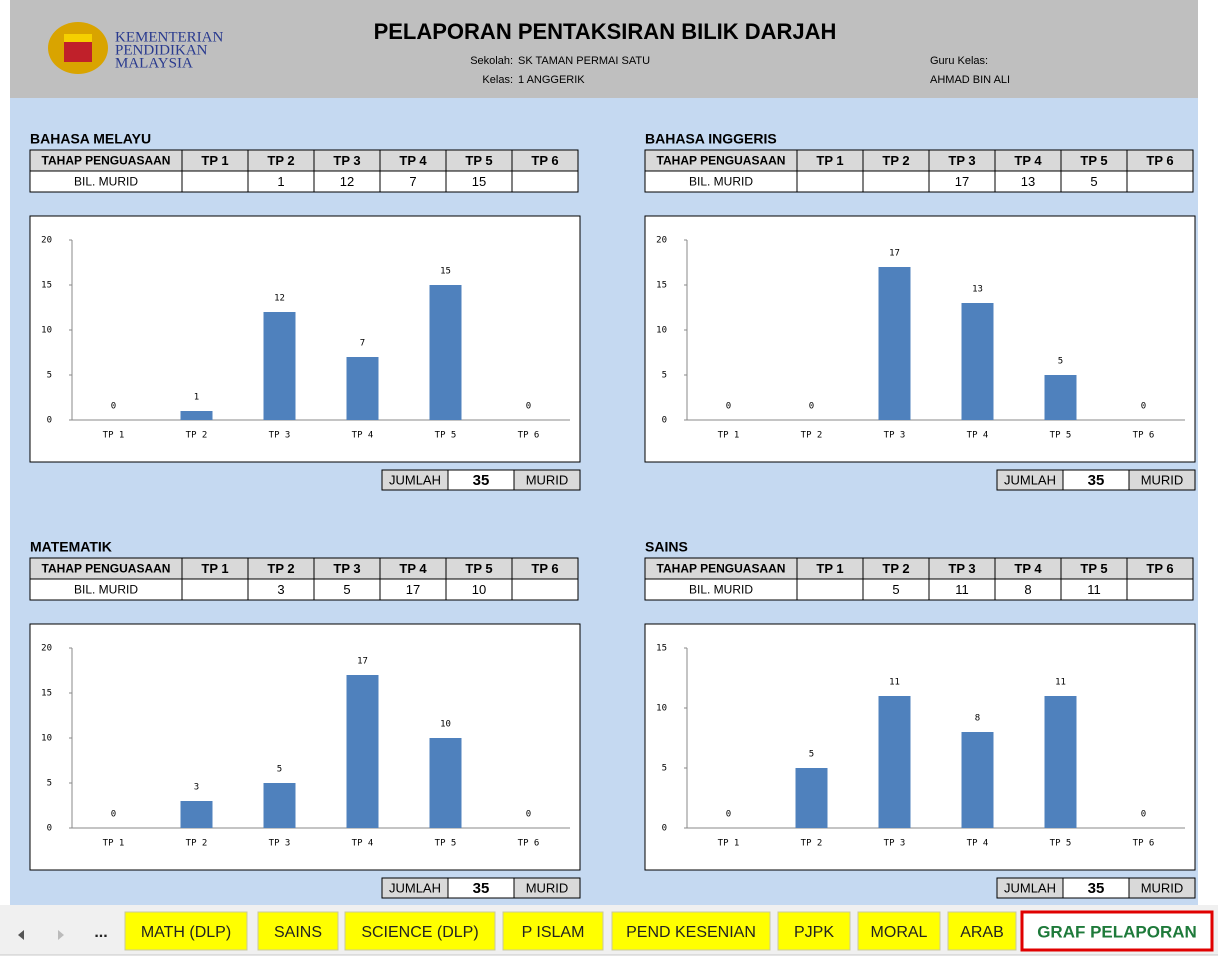  What do you see at coordinates (196, 788) in the screenshot?
I see `data-label: 3` at bounding box center [196, 788].